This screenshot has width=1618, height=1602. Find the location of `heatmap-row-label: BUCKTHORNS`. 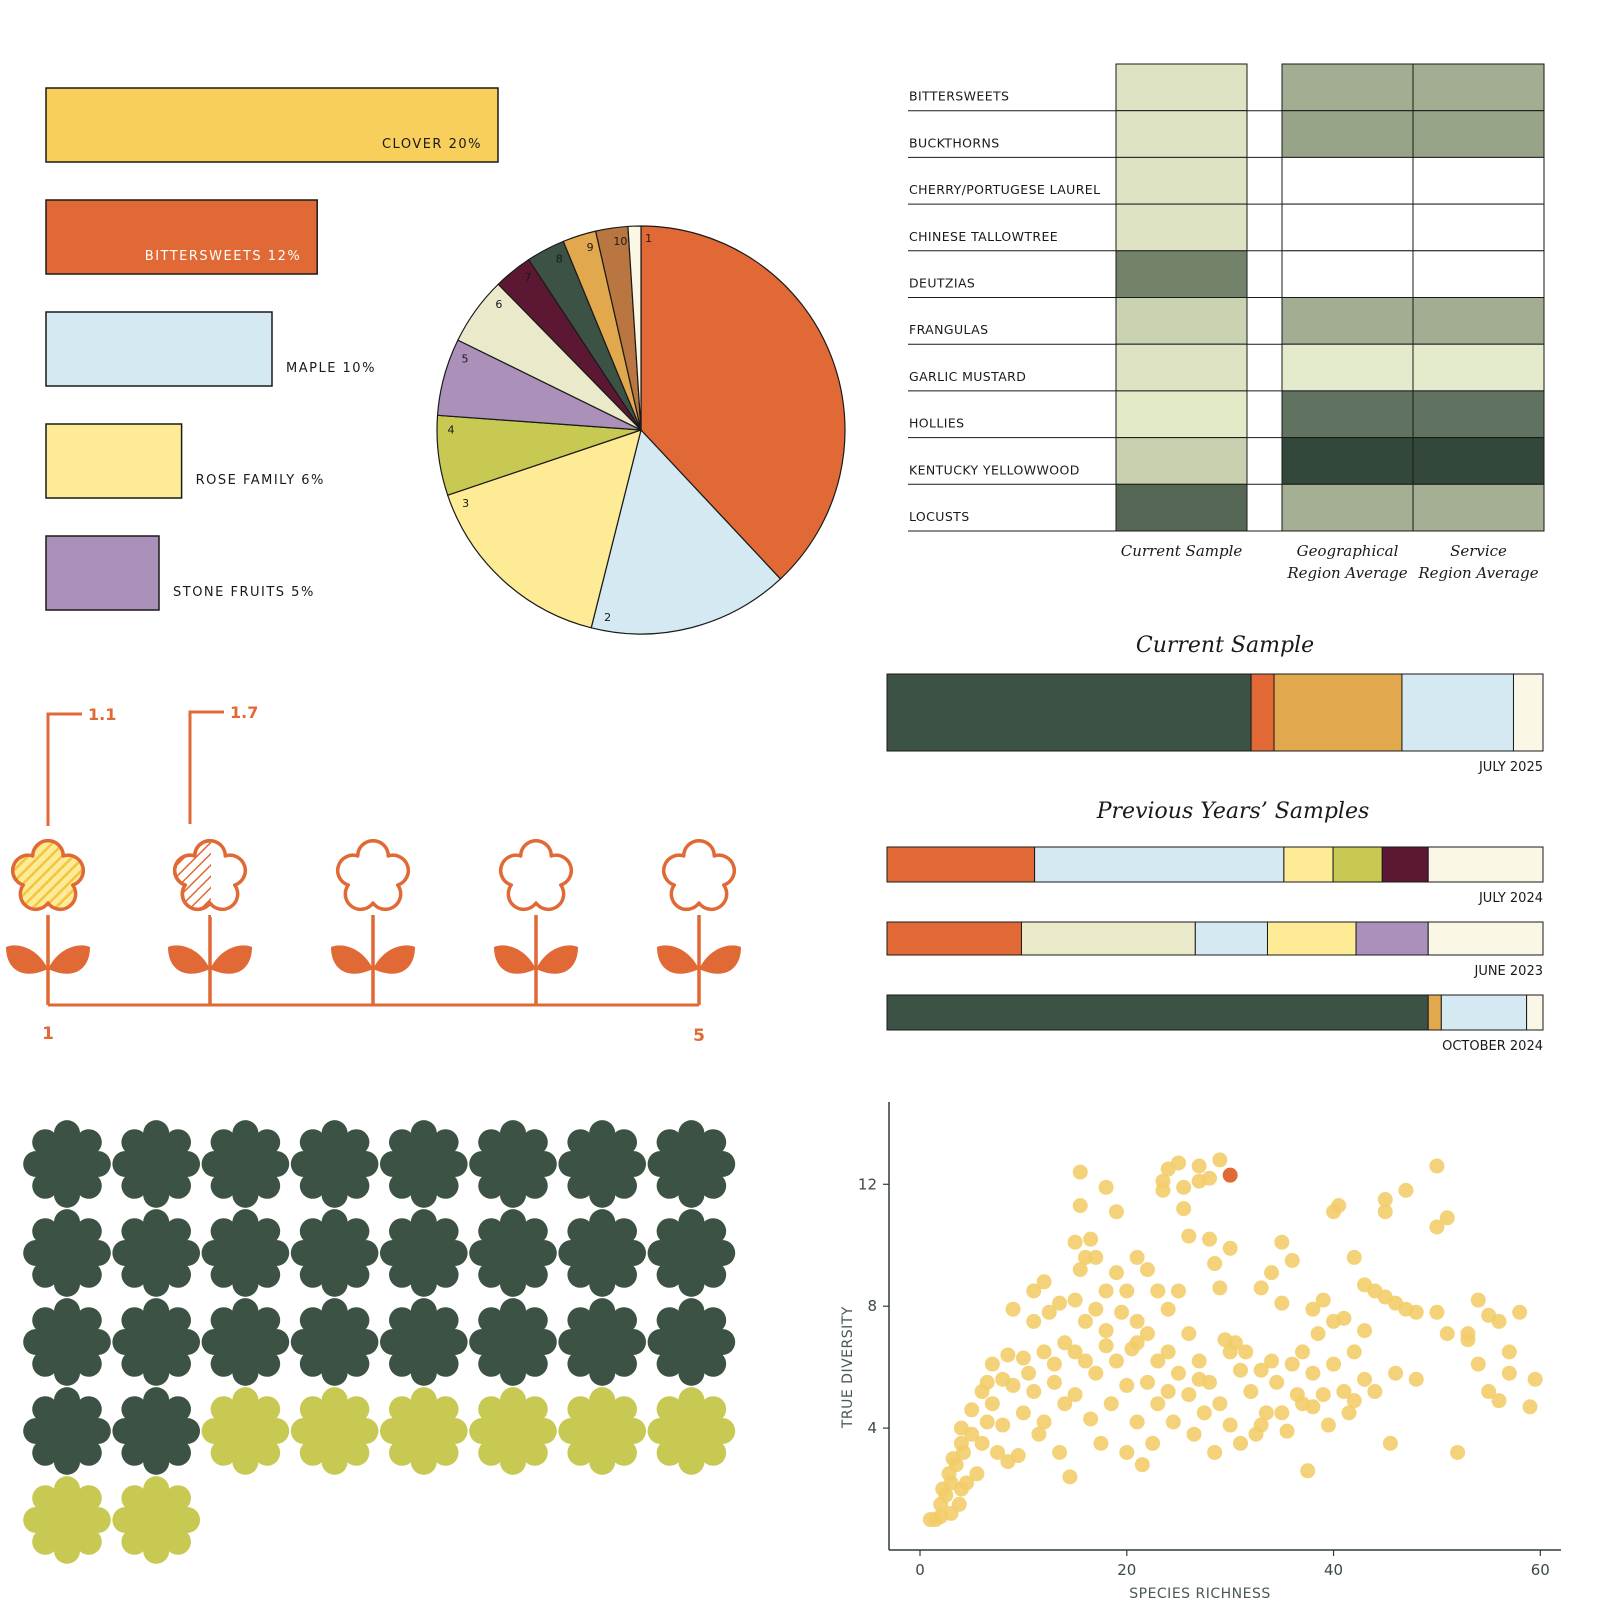

heatmap-row-label: BUCKTHORNS is located at coordinates (954, 142).